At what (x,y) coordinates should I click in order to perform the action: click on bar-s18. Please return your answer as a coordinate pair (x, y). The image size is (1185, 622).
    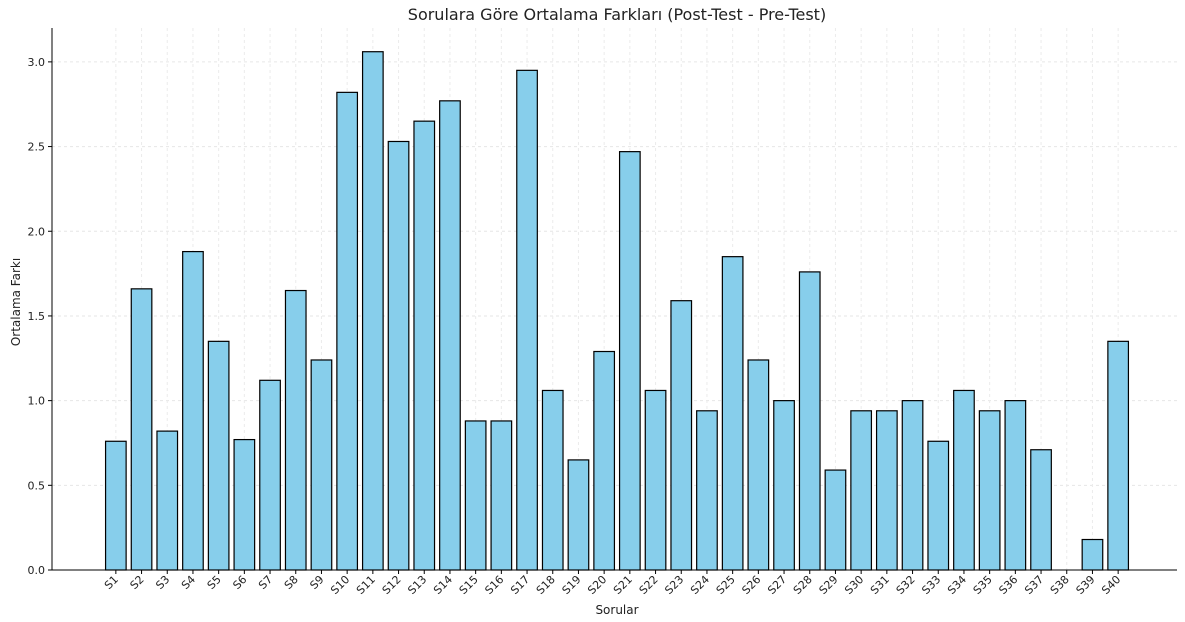
    Looking at the image, I should click on (552, 480).